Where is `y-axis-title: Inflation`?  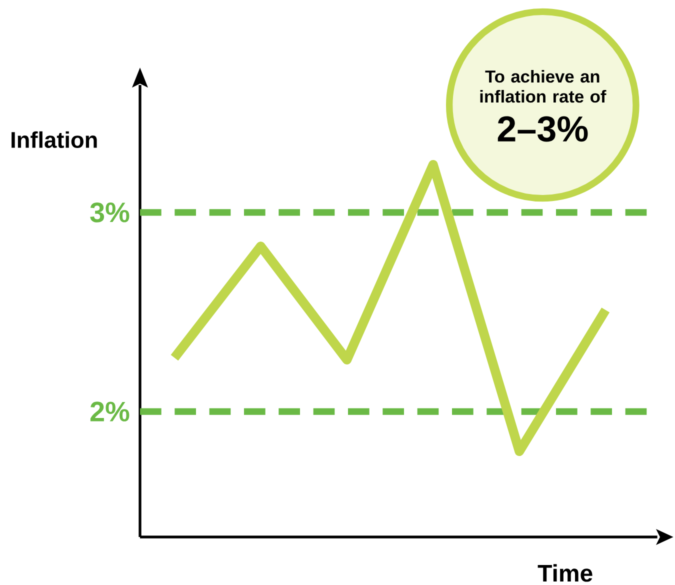 y-axis-title: Inflation is located at coordinates (54, 139).